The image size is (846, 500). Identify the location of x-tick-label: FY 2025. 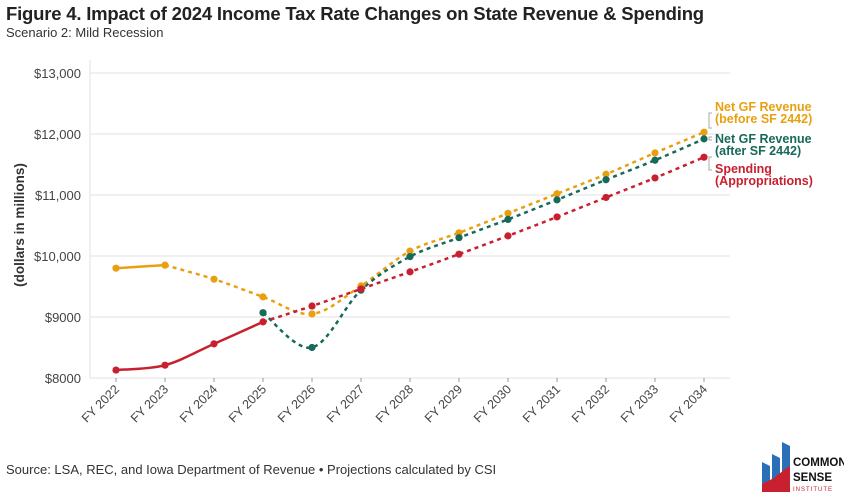
(247, 403).